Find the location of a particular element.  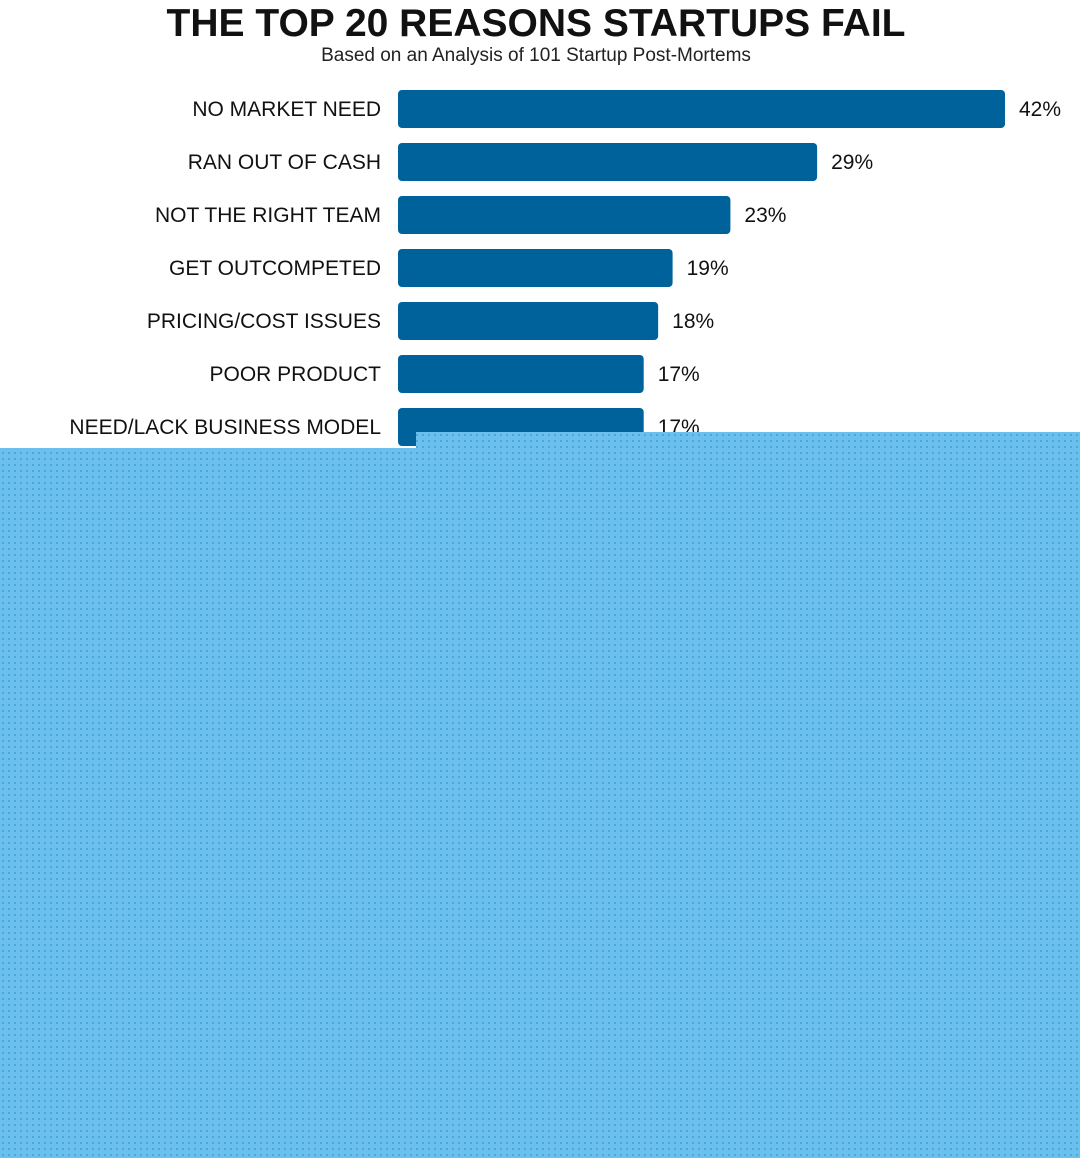

category-label: POOR PRODUCT is located at coordinates (295, 374).